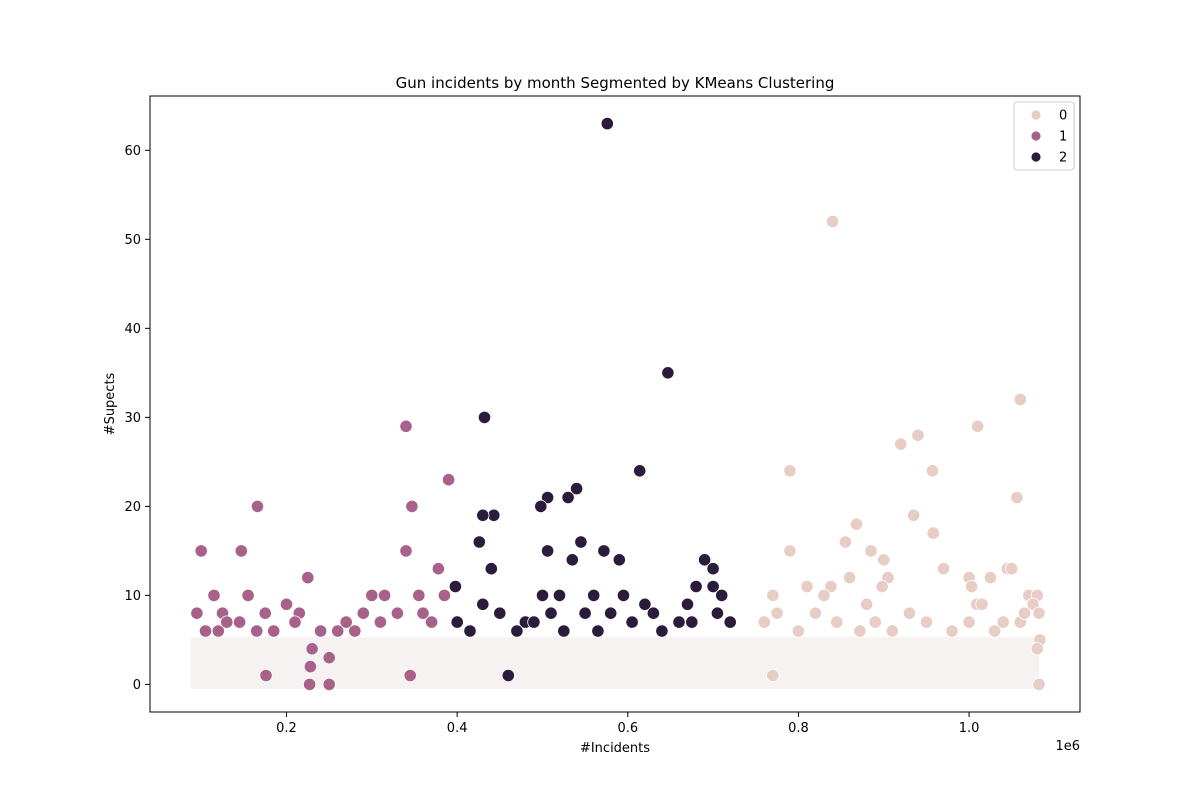  What do you see at coordinates (137, 685) in the screenshot?
I see `y-tick-label: 0` at bounding box center [137, 685].